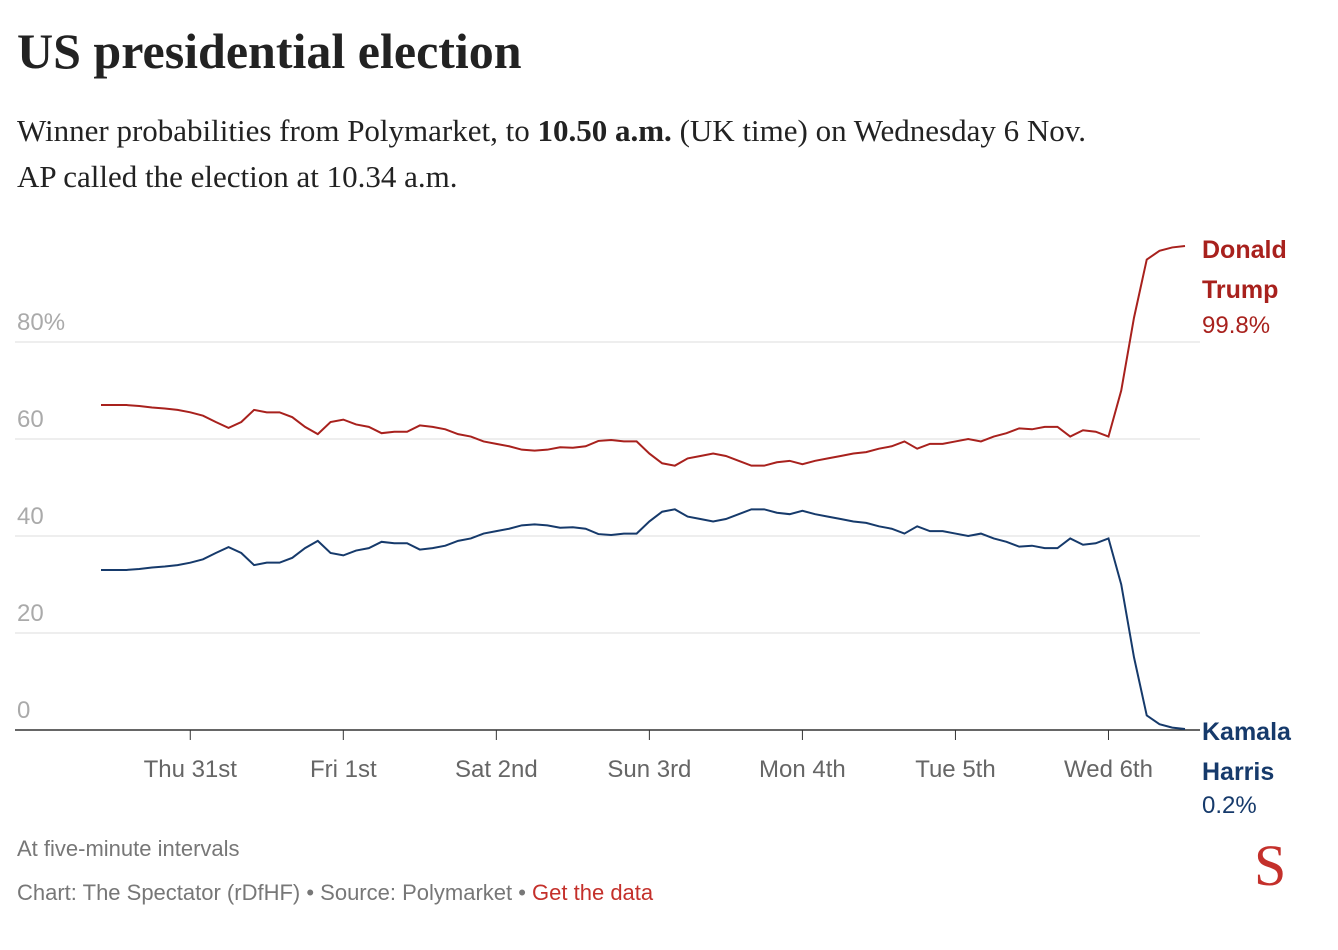 This screenshot has width=1338, height=950. Describe the element at coordinates (237, 176) in the screenshot. I see `subtitle-line: AP called the election at 10.34 a.m.` at that location.